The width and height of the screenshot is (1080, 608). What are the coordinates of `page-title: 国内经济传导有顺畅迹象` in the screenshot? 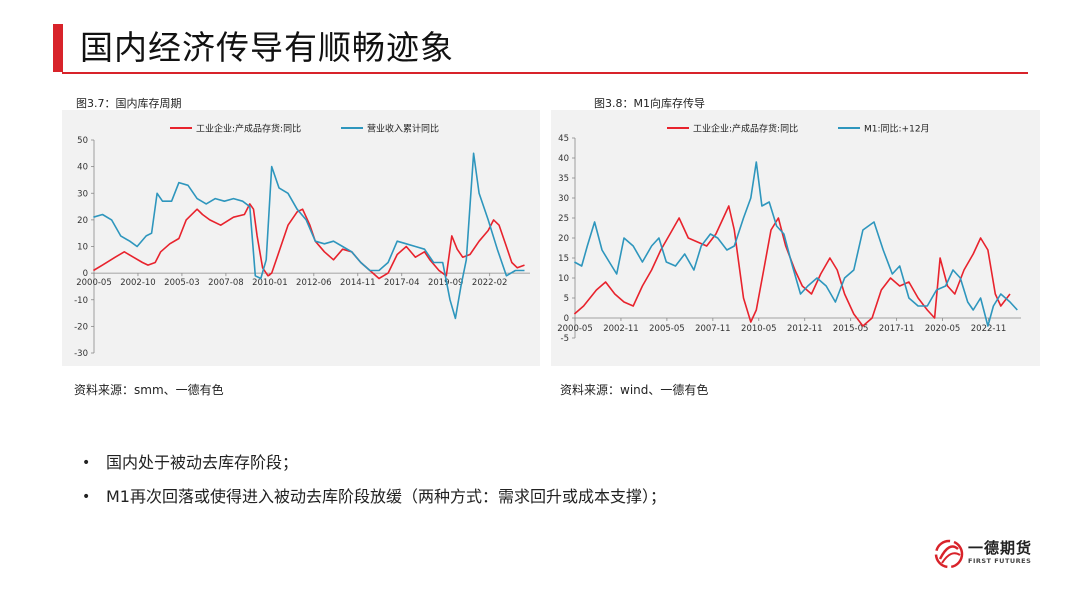 It's located at (267, 47).